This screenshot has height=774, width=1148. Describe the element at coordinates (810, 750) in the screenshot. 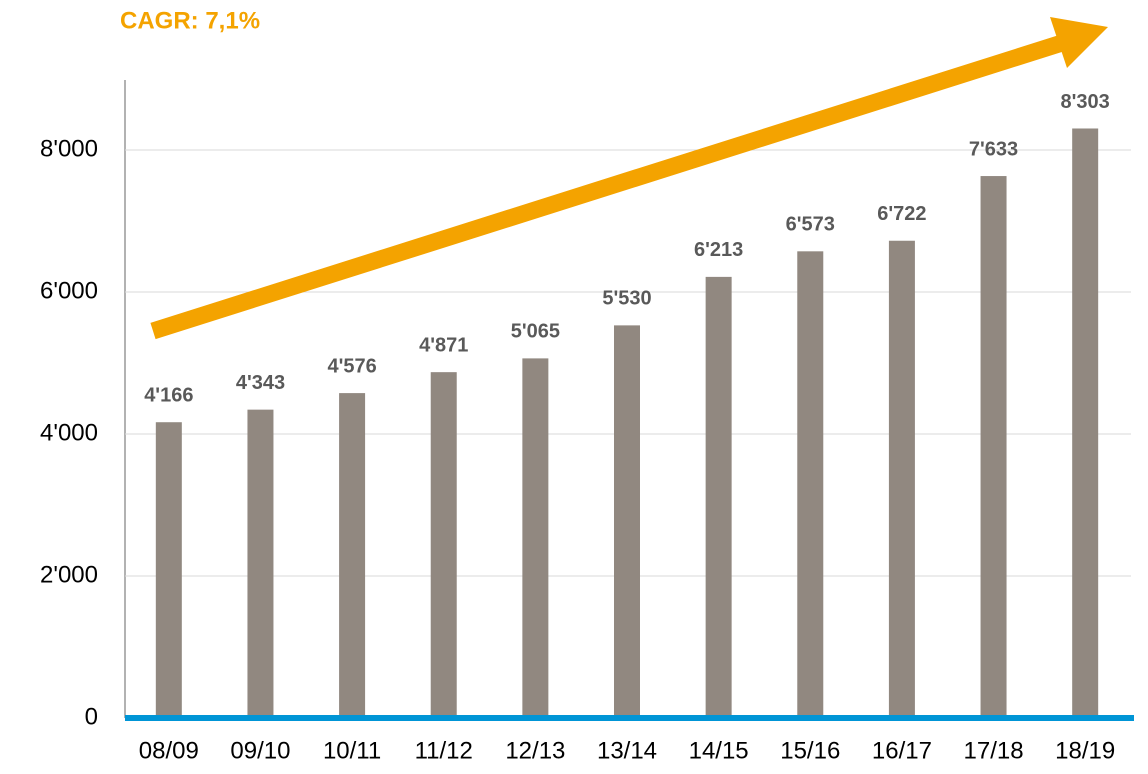

I see `x-tick-label: 15/16` at that location.